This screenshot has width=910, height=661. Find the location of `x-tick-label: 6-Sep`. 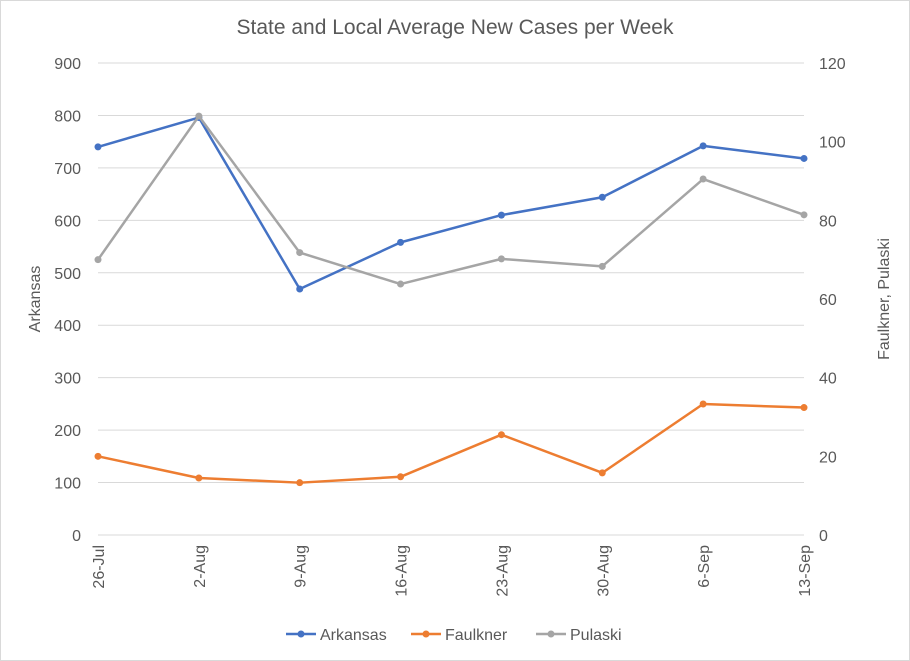

x-tick-label: 6-Sep is located at coordinates (704, 566).